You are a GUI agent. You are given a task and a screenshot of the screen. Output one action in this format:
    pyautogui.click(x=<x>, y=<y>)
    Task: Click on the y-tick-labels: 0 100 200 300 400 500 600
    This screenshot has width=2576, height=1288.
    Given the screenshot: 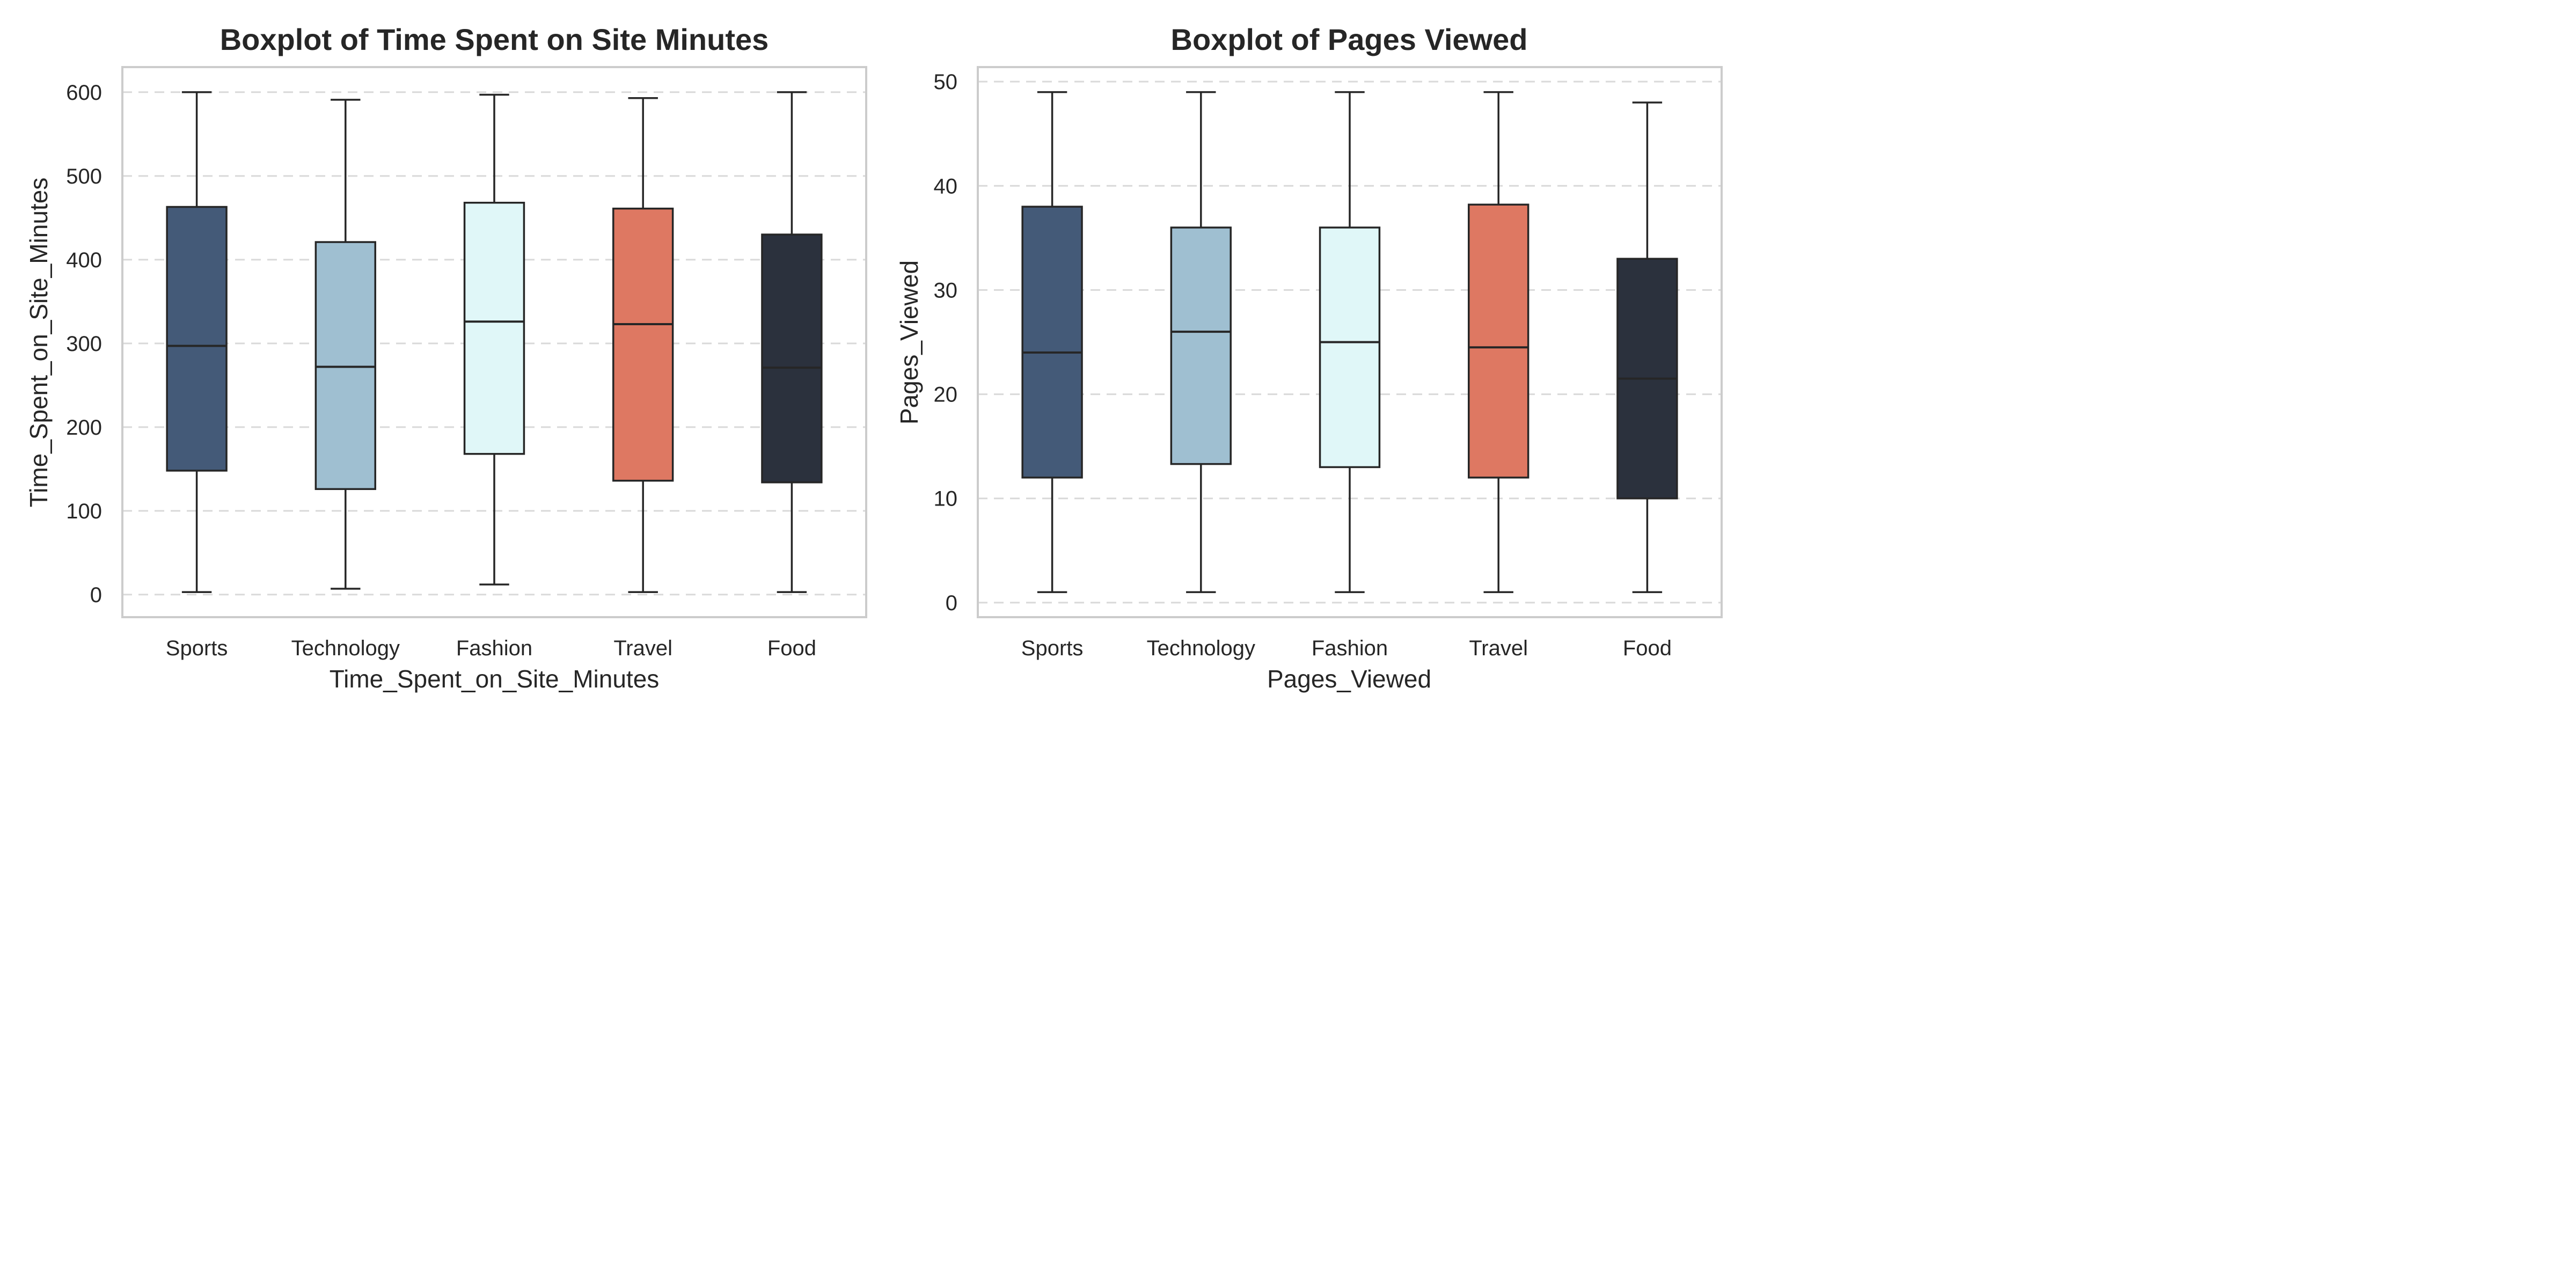 What is the action you would take?
    pyautogui.click(x=84, y=344)
    